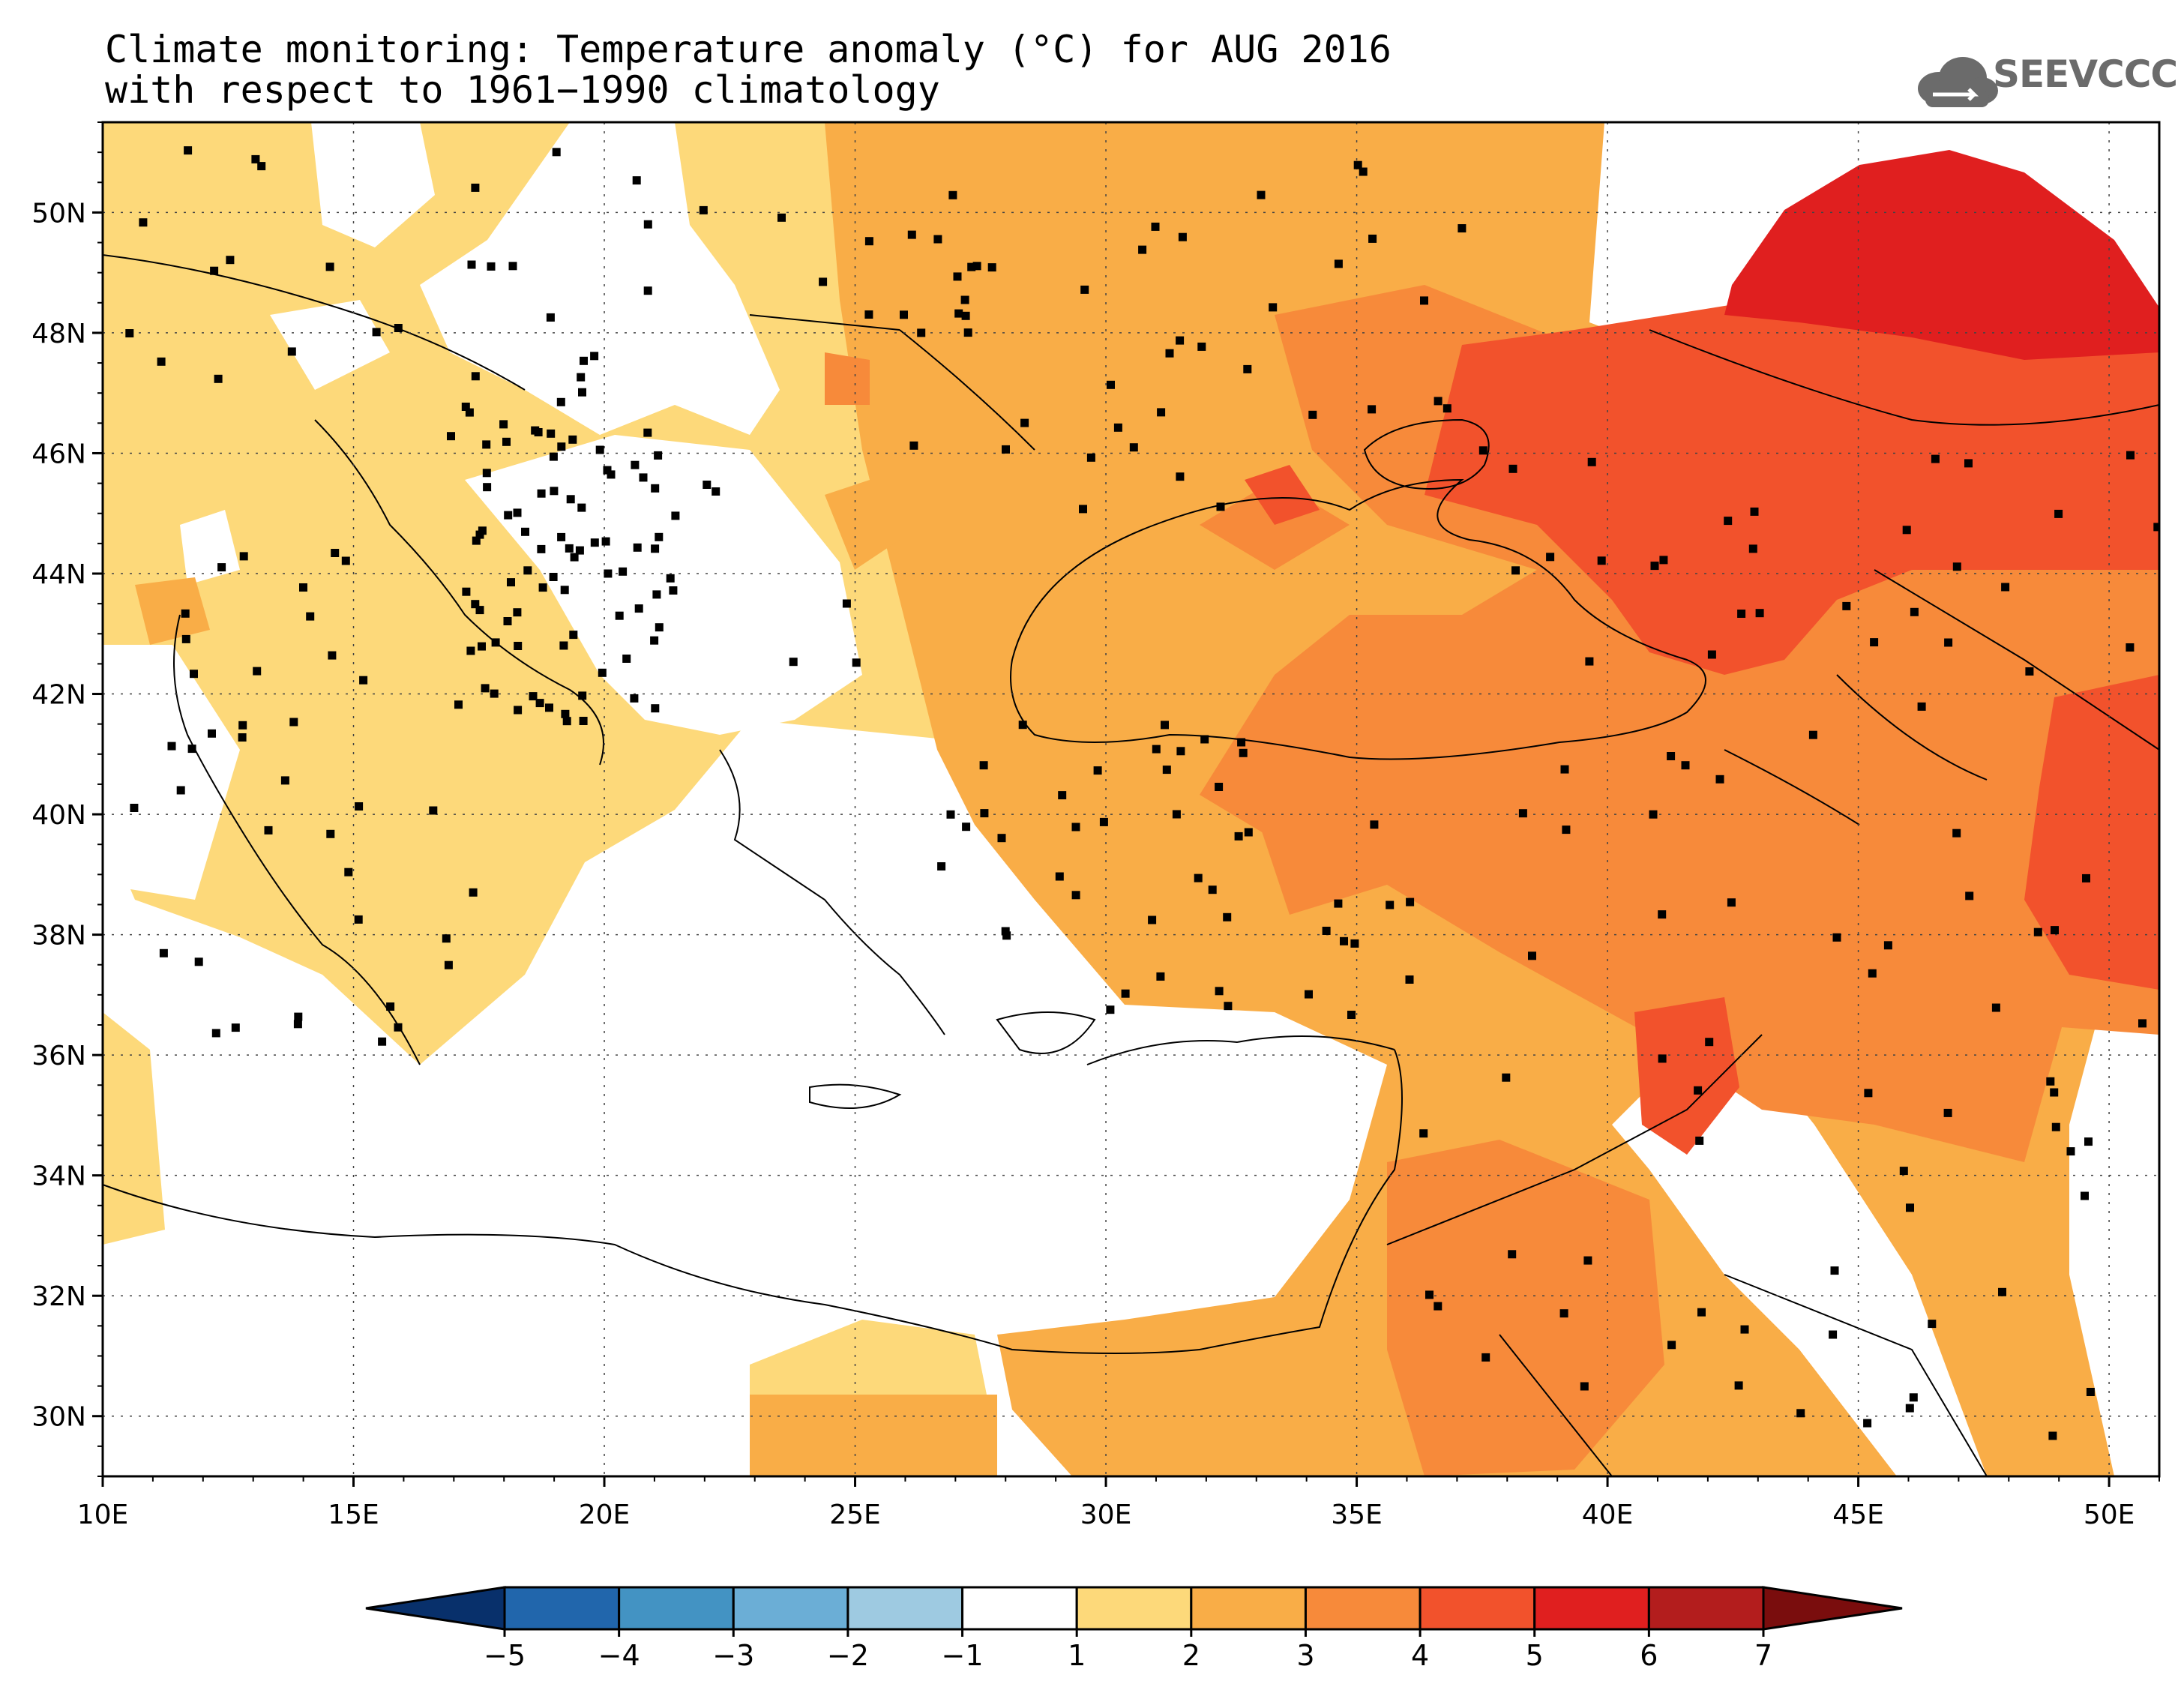  Describe the element at coordinates (1535, 1655) in the screenshot. I see `colorbar-label: 5` at that location.